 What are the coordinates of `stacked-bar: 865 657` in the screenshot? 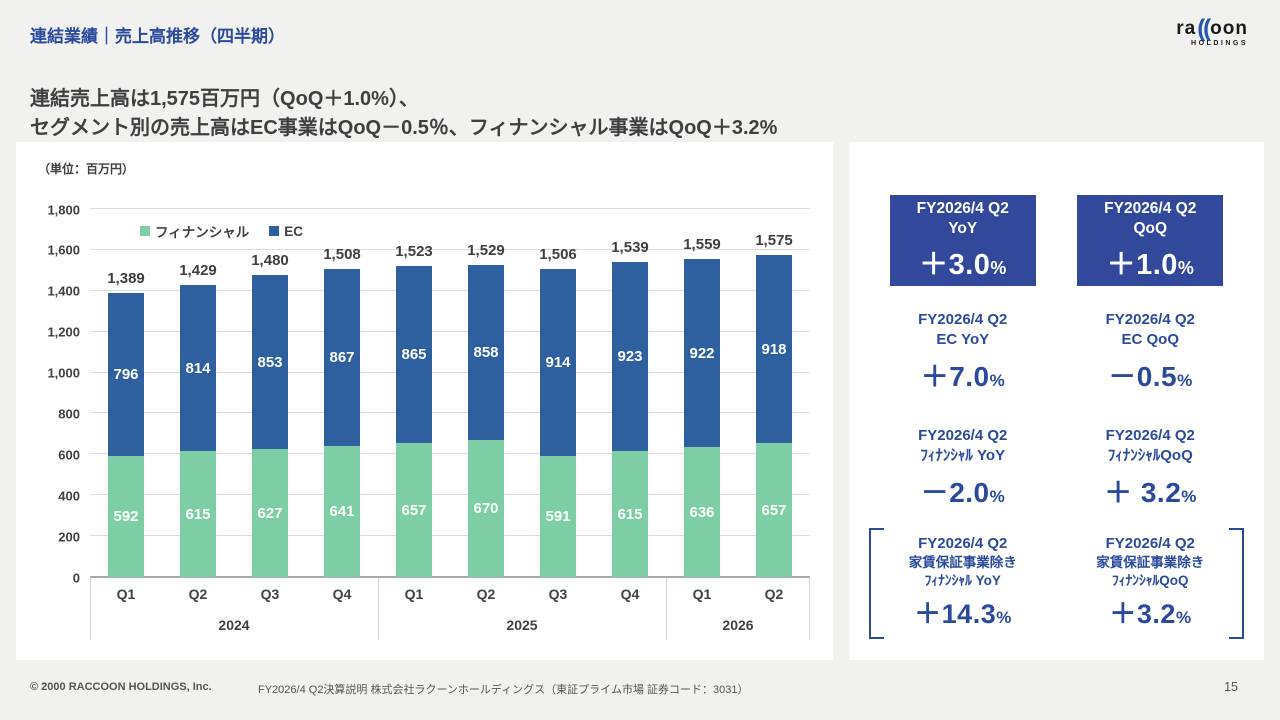 It's located at (414, 421).